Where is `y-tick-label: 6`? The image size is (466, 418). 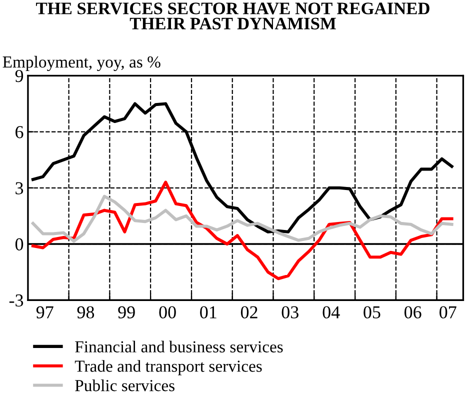
y-tick-label: 6 is located at coordinates (20, 132).